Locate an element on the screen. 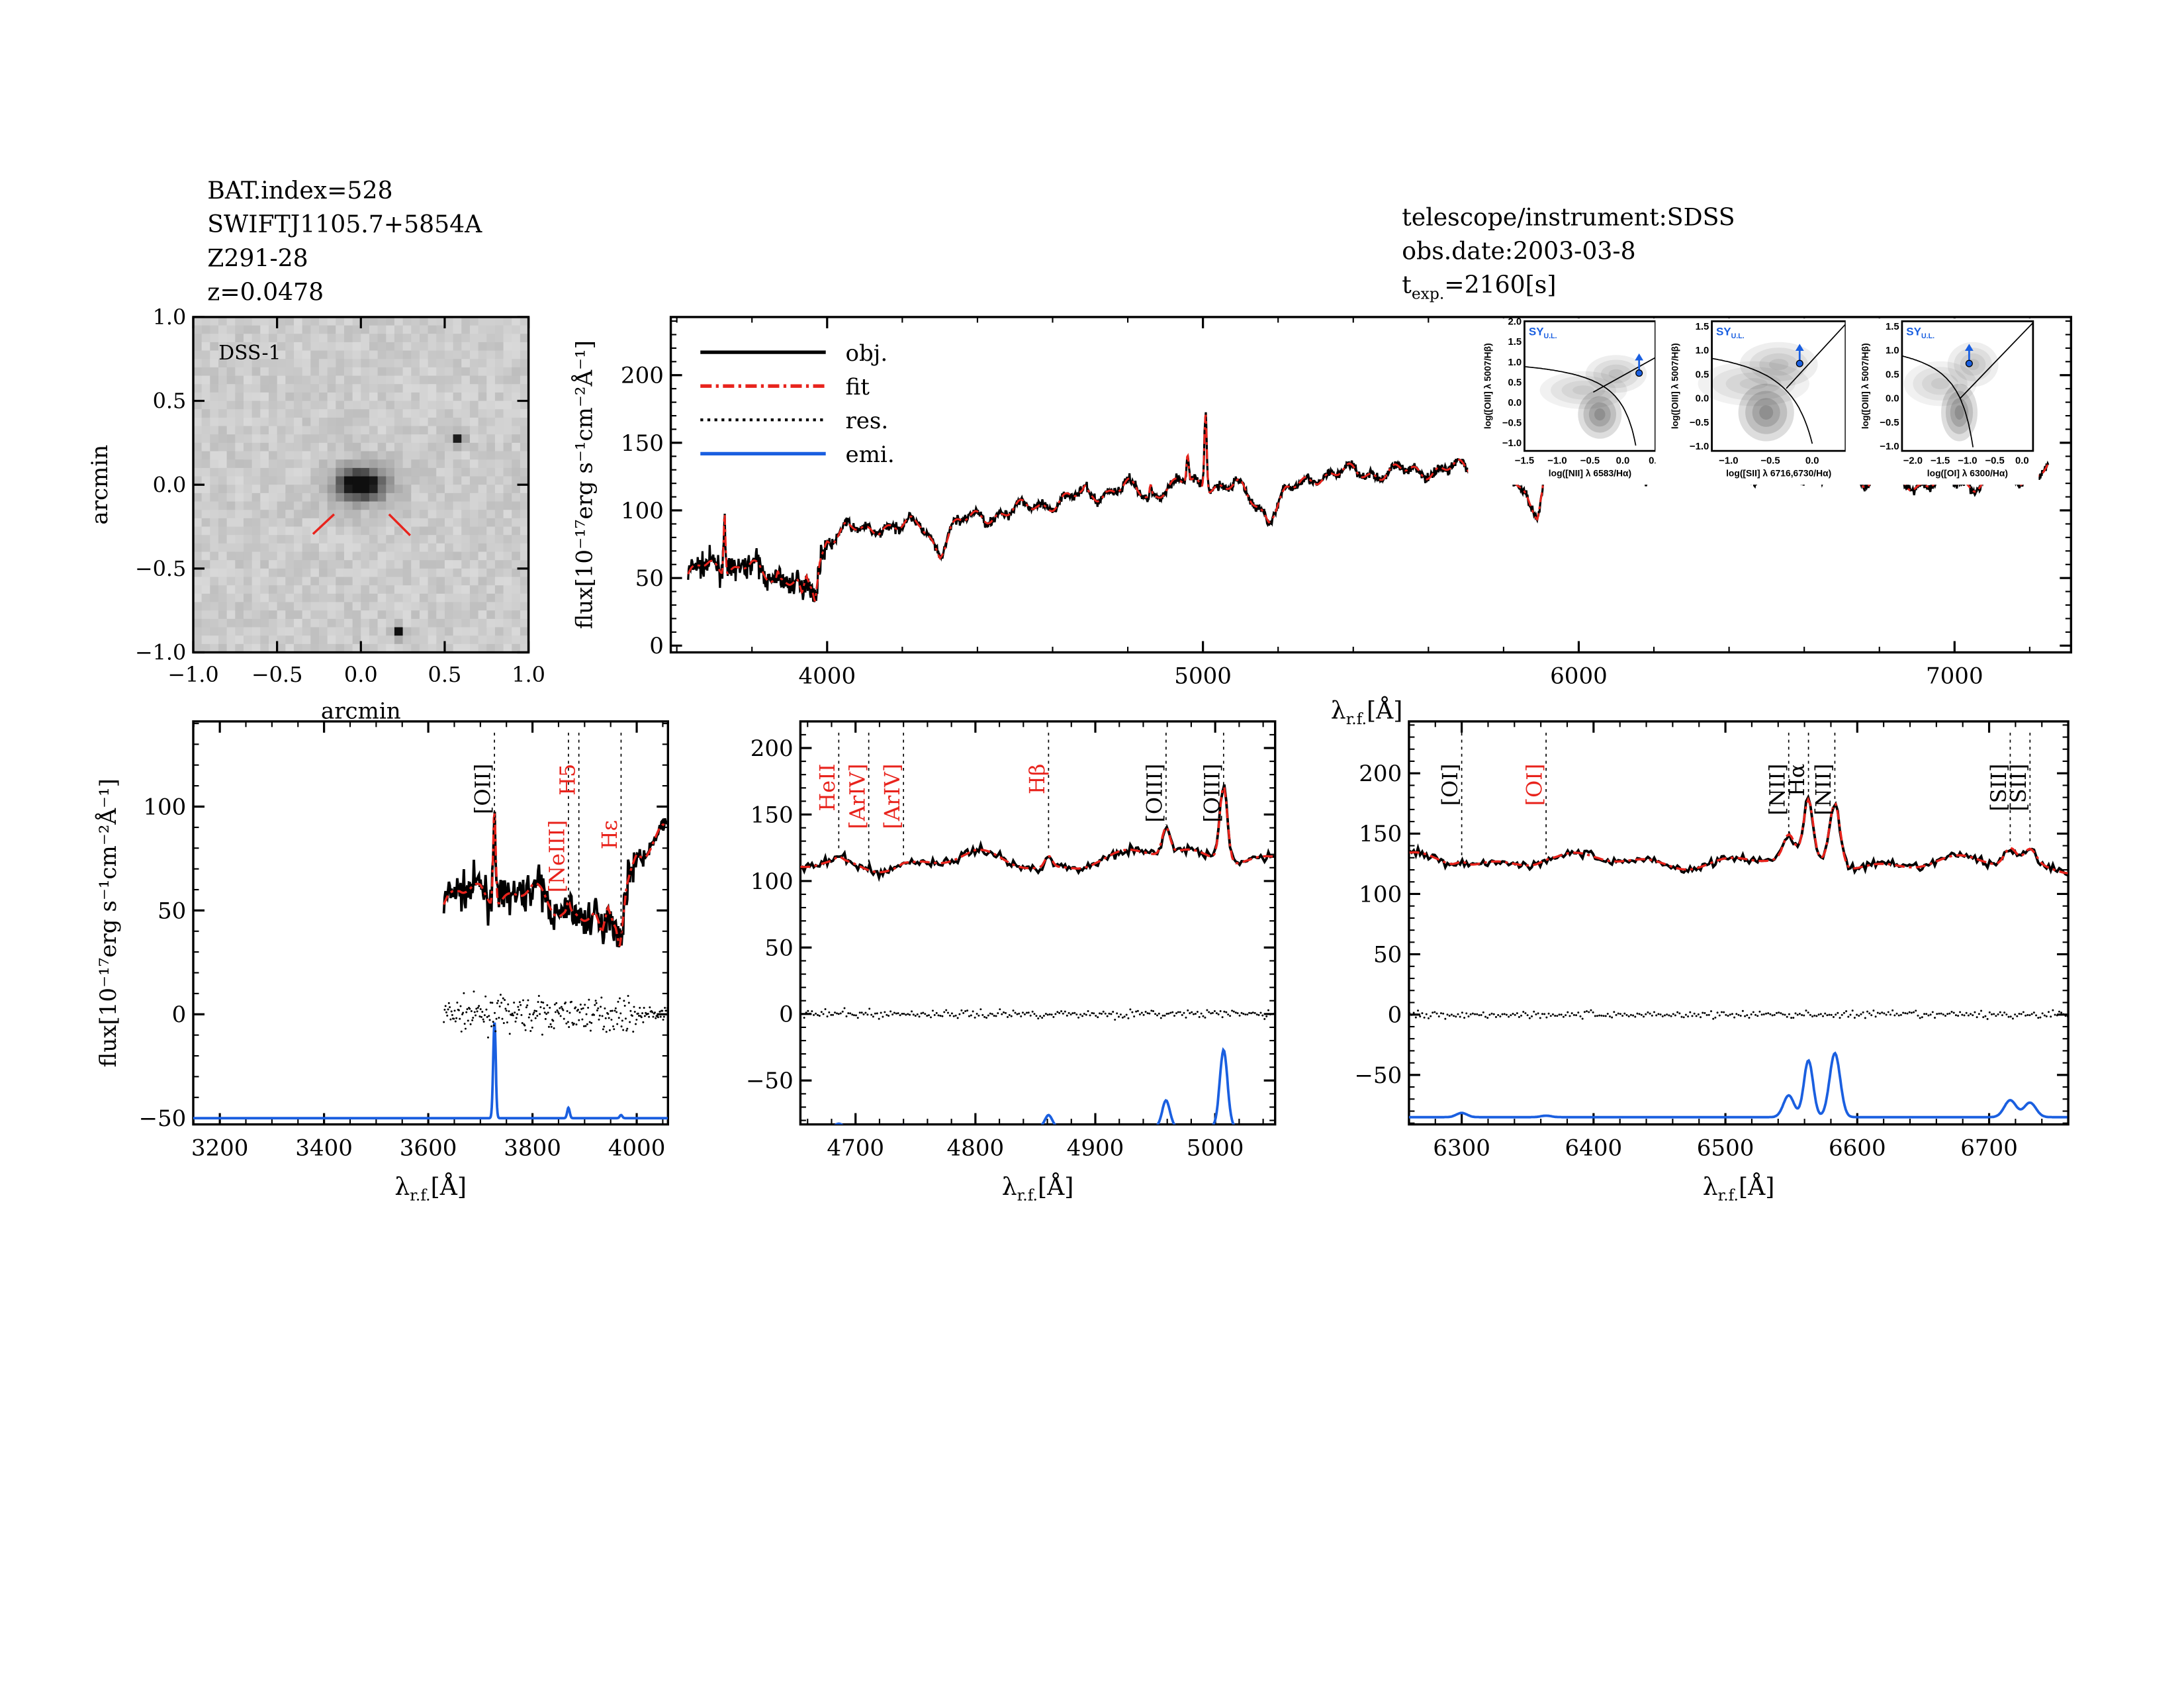 This screenshot has width=2184, height=1688. y-tick-label: −0.5 is located at coordinates (1699, 423).